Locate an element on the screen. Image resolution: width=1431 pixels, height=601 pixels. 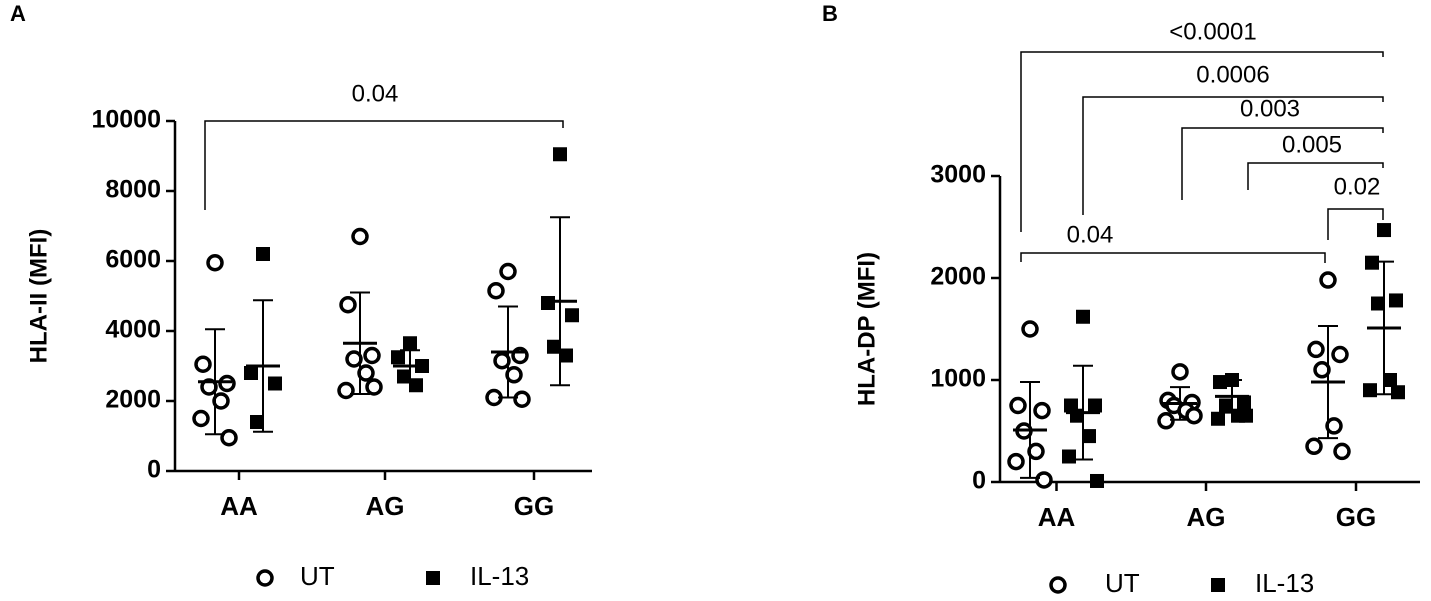
y-axis-label: HLA-DP (MFI) is located at coordinates (866, 329).